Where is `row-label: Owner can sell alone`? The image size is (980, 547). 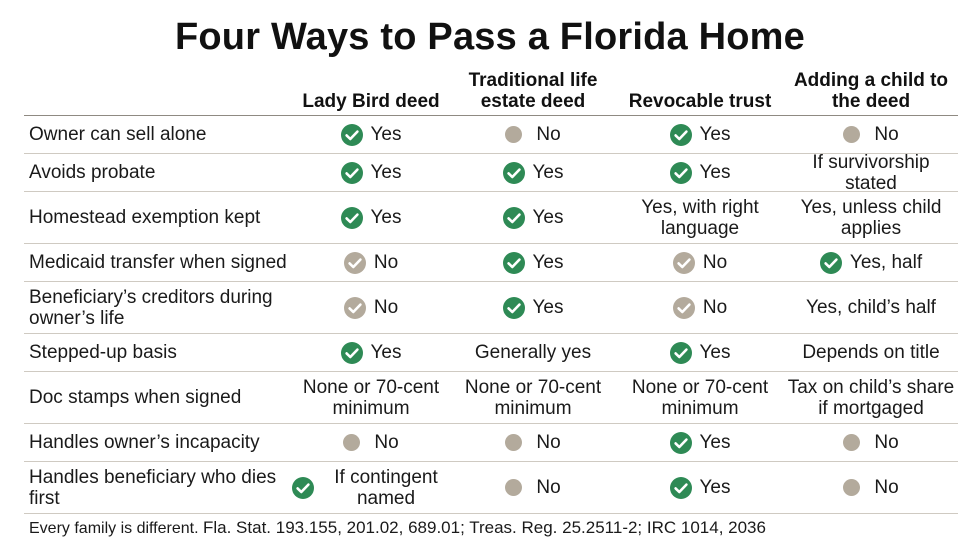
row-label: Owner can sell alone is located at coordinates (118, 134).